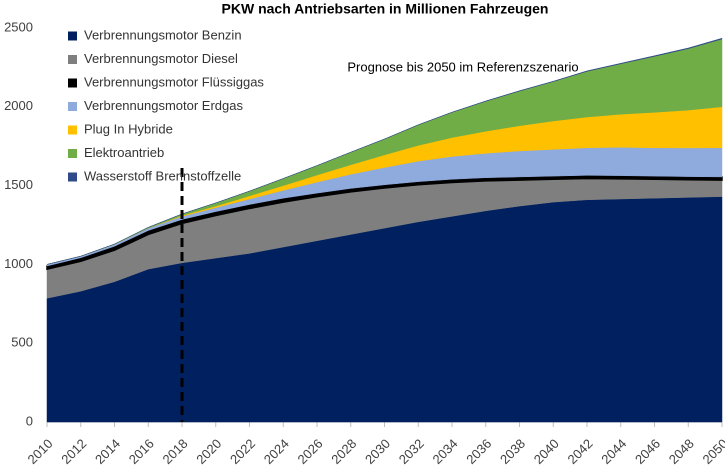 Image resolution: width=725 pixels, height=468 pixels. What do you see at coordinates (462, 66) in the screenshot?
I see `annotation: Prognose bis 2050 im Referenzszenario` at bounding box center [462, 66].